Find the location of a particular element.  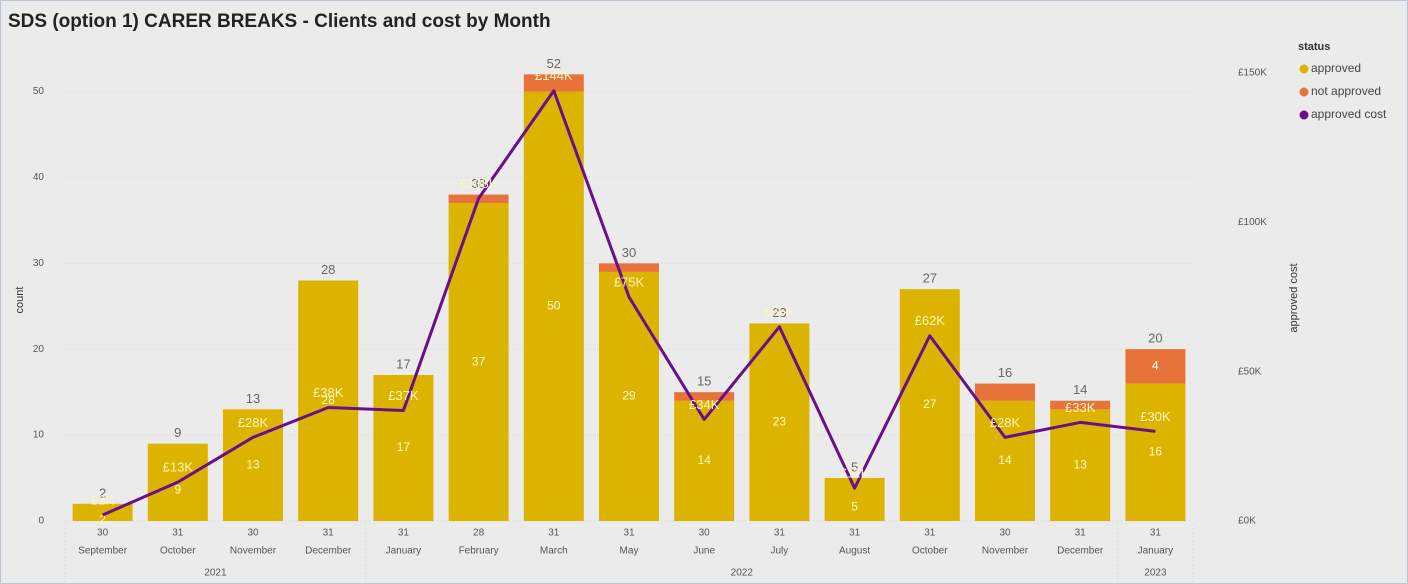

approved-label: 50 is located at coordinates (554, 305).